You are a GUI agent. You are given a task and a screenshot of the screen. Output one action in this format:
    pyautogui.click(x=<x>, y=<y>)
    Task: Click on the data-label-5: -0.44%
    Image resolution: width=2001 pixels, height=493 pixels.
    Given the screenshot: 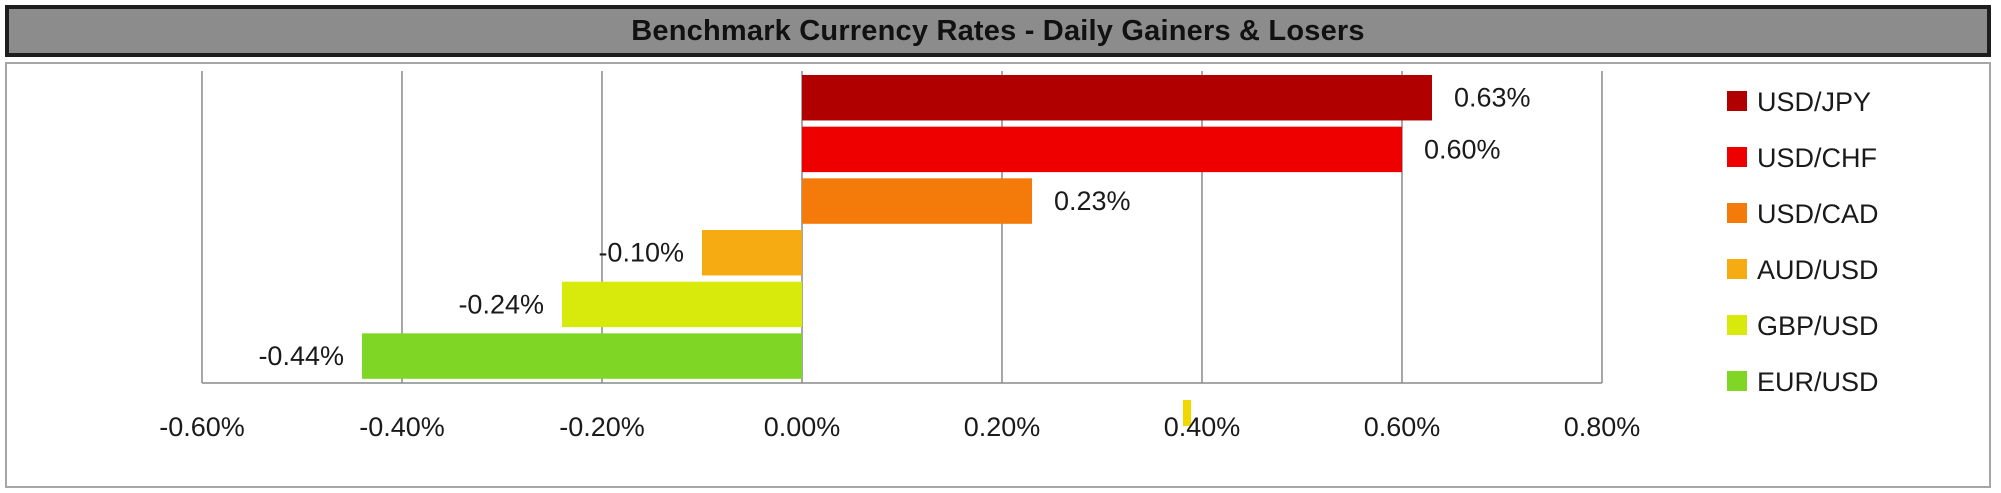 What is the action you would take?
    pyautogui.click(x=301, y=356)
    